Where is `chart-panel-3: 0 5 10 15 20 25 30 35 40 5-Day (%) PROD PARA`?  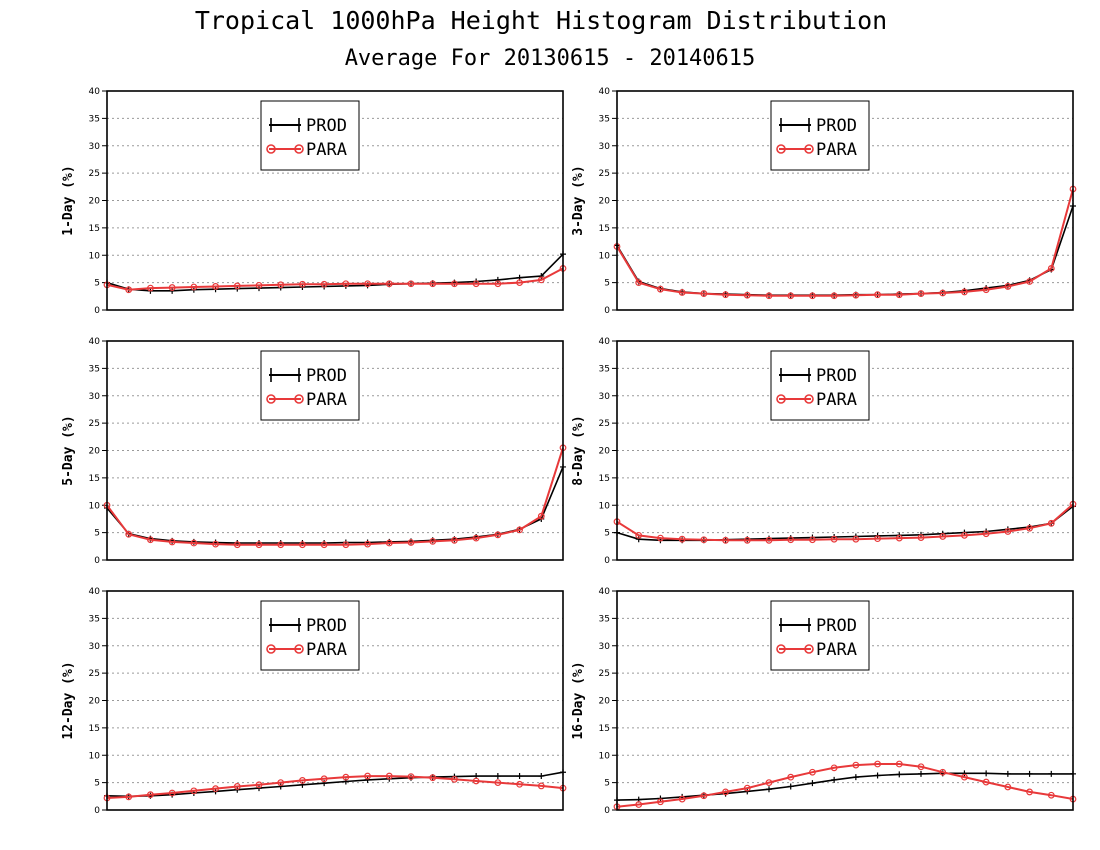 chart-panel-3: 0 5 10 15 20 25 30 35 40 5-Day (%) PROD PARA is located at coordinates (314, 451).